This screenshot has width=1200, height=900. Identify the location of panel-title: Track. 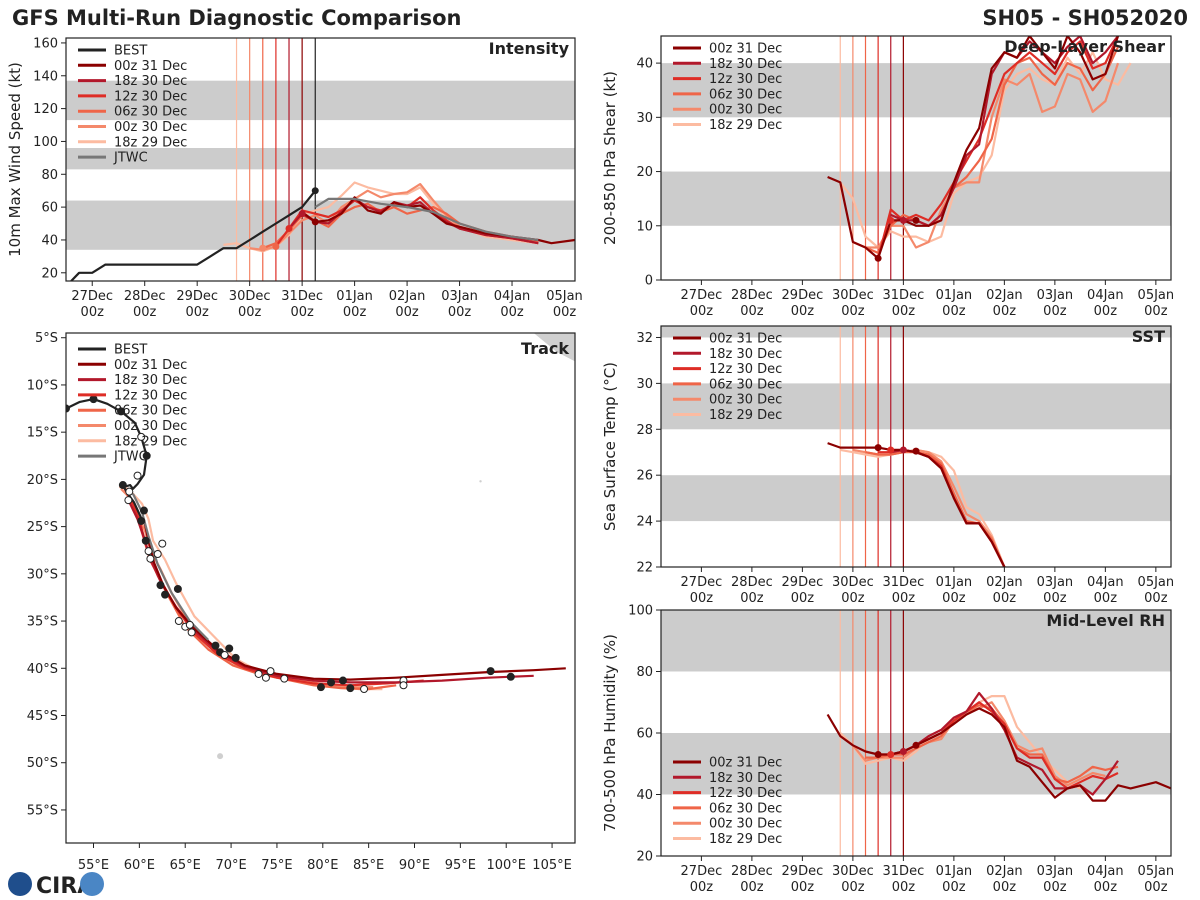
(545, 348).